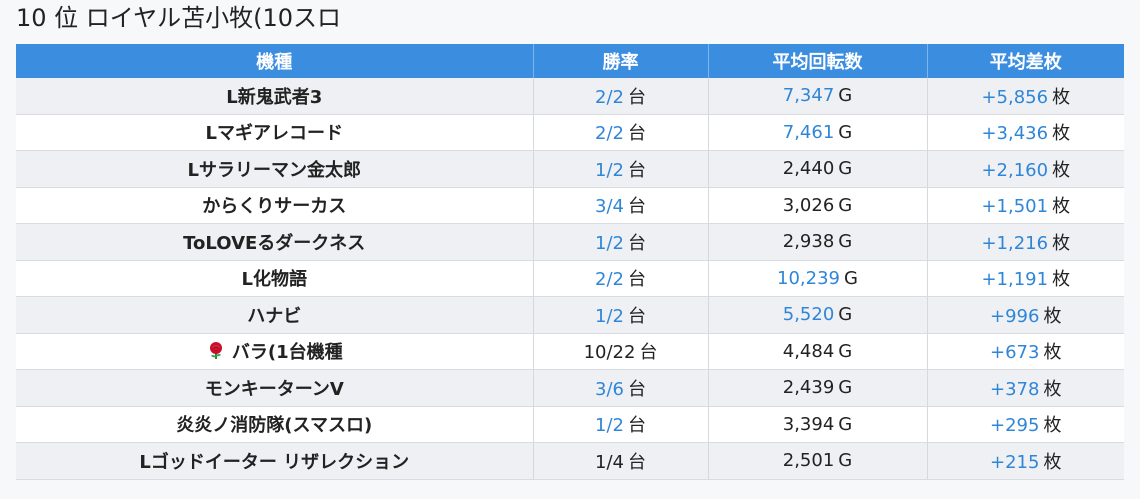  What do you see at coordinates (808, 315) in the screenshot?
I see `avg-spins-value: 5,520` at bounding box center [808, 315].